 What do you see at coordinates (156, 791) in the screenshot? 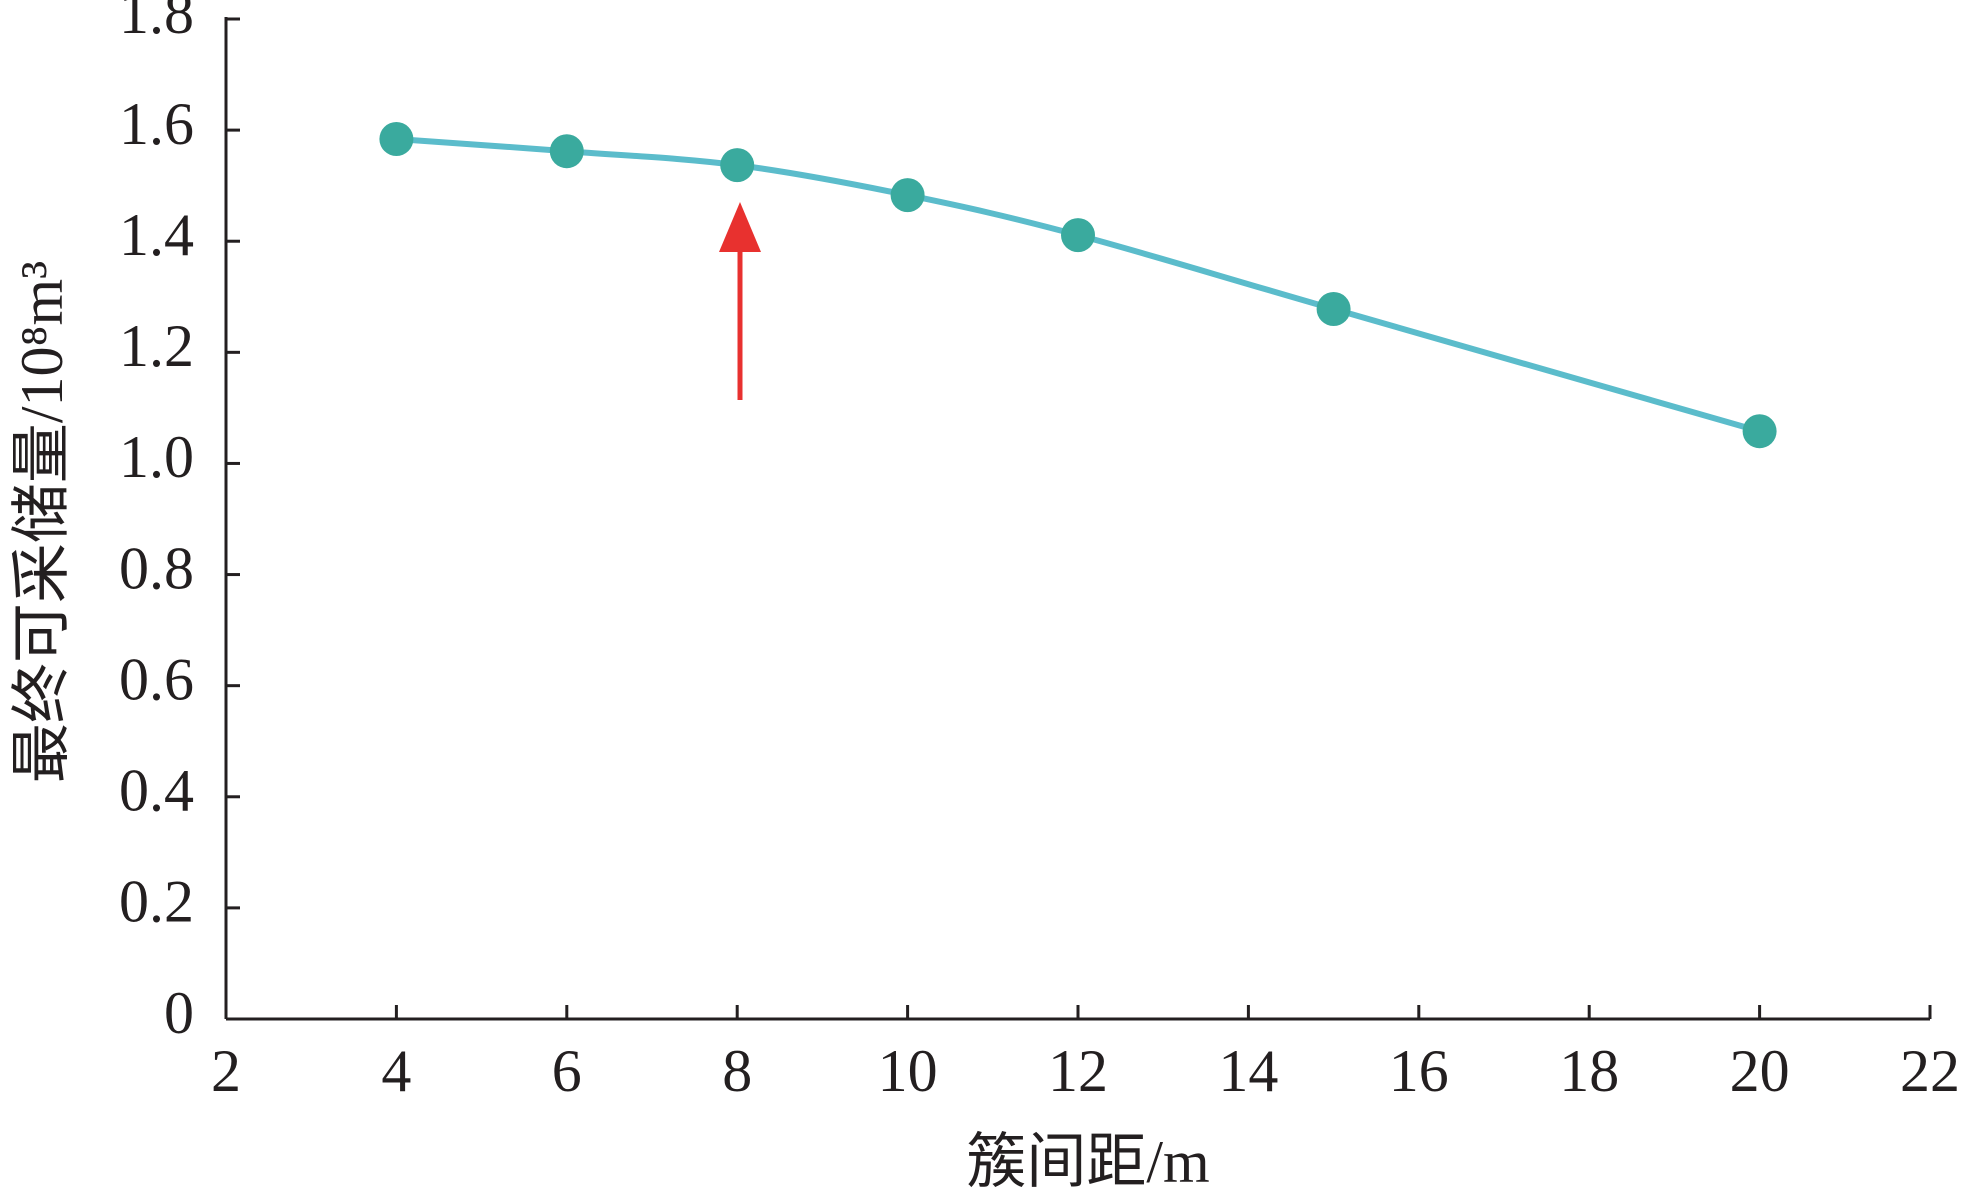
I see `y-tick-label: 0.4` at bounding box center [156, 791].